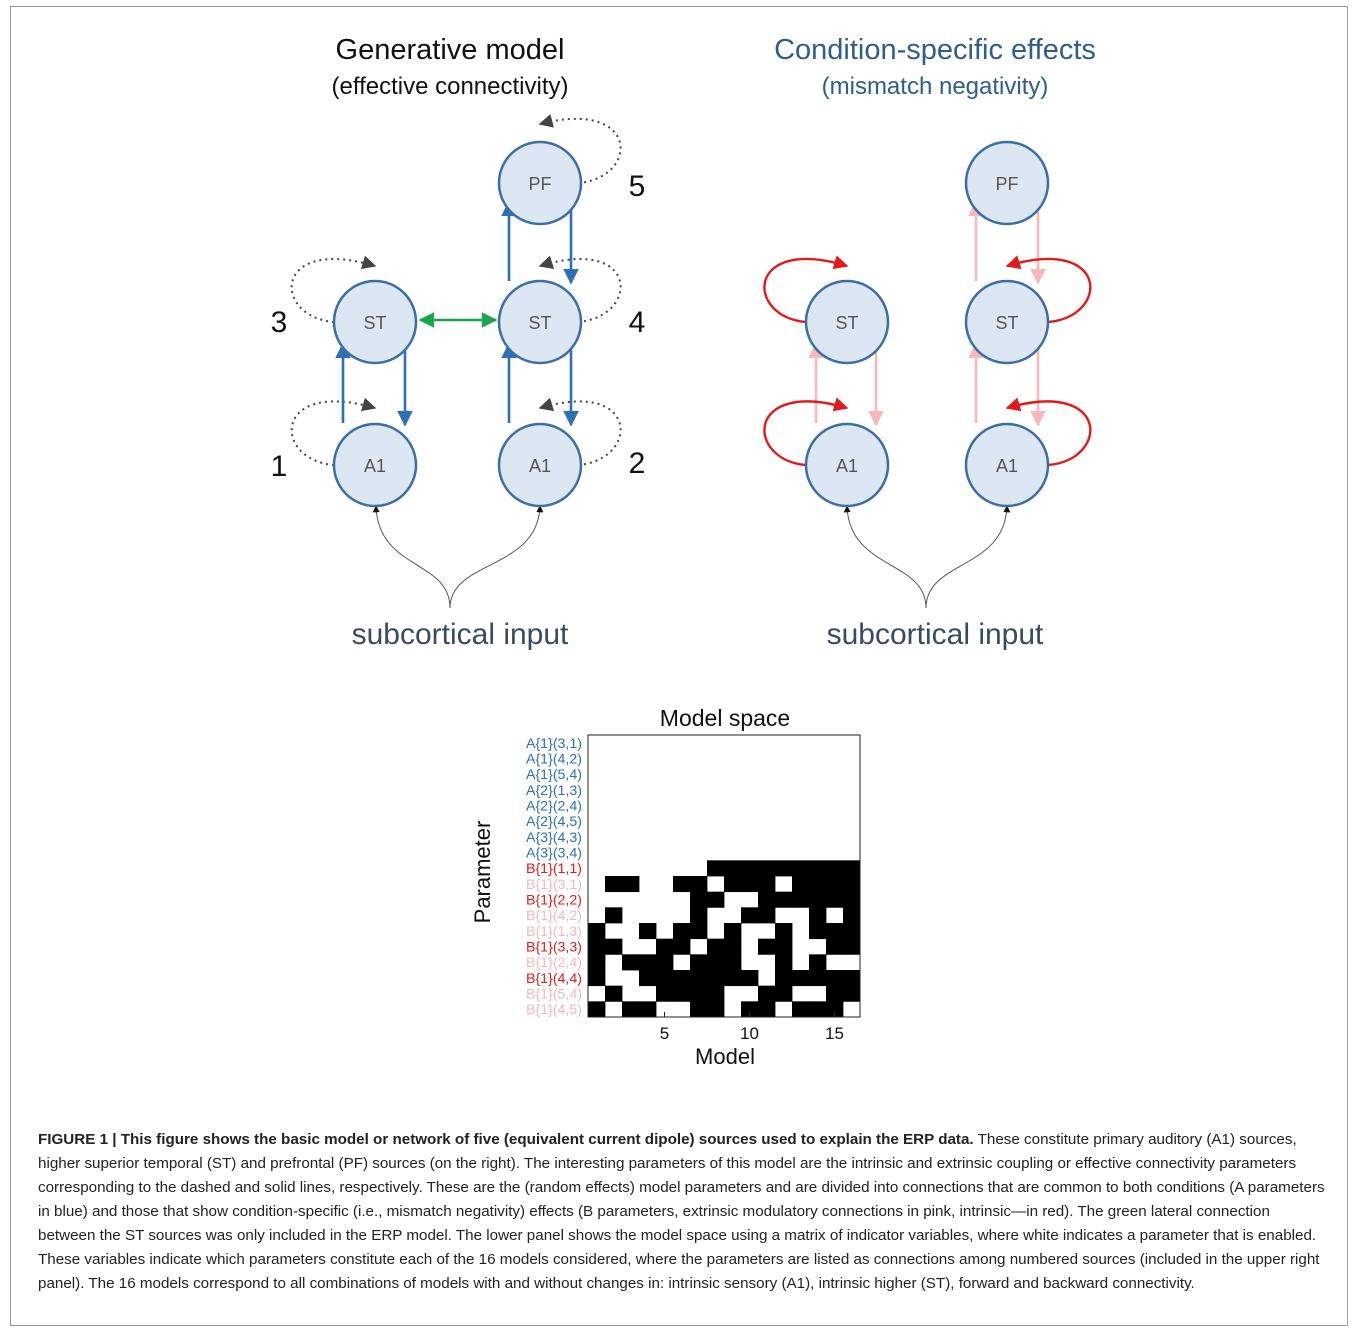 This screenshot has height=1336, width=1354. I want to click on source-number-2: 2, so click(637, 463).